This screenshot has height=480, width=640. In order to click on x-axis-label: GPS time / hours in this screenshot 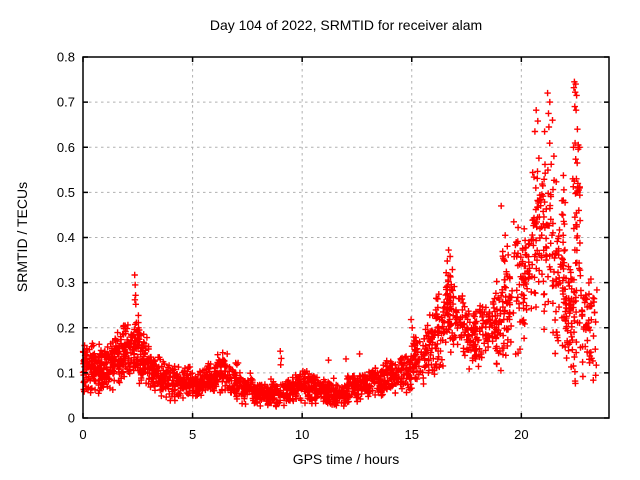, I will do `click(346, 459)`.